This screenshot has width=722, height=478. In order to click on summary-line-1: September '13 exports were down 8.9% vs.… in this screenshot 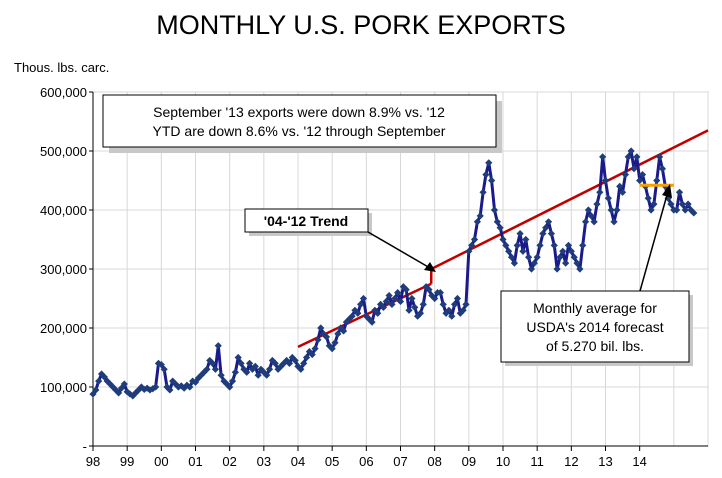, I will do `click(299, 112)`.